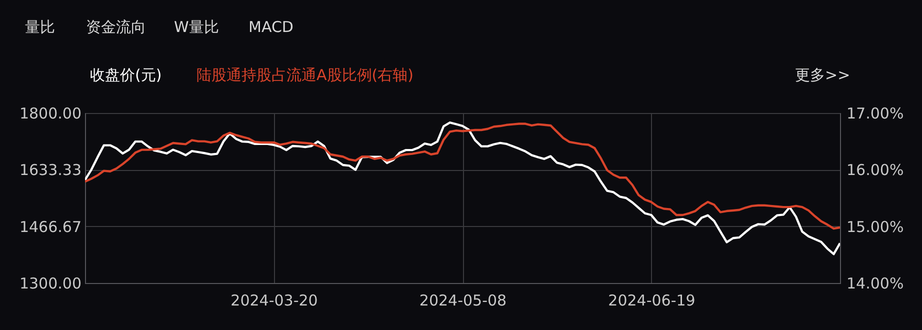 Image resolution: width=922 pixels, height=330 pixels. What do you see at coordinates (822, 75) in the screenshot?
I see `text: 更多>>` at bounding box center [822, 75].